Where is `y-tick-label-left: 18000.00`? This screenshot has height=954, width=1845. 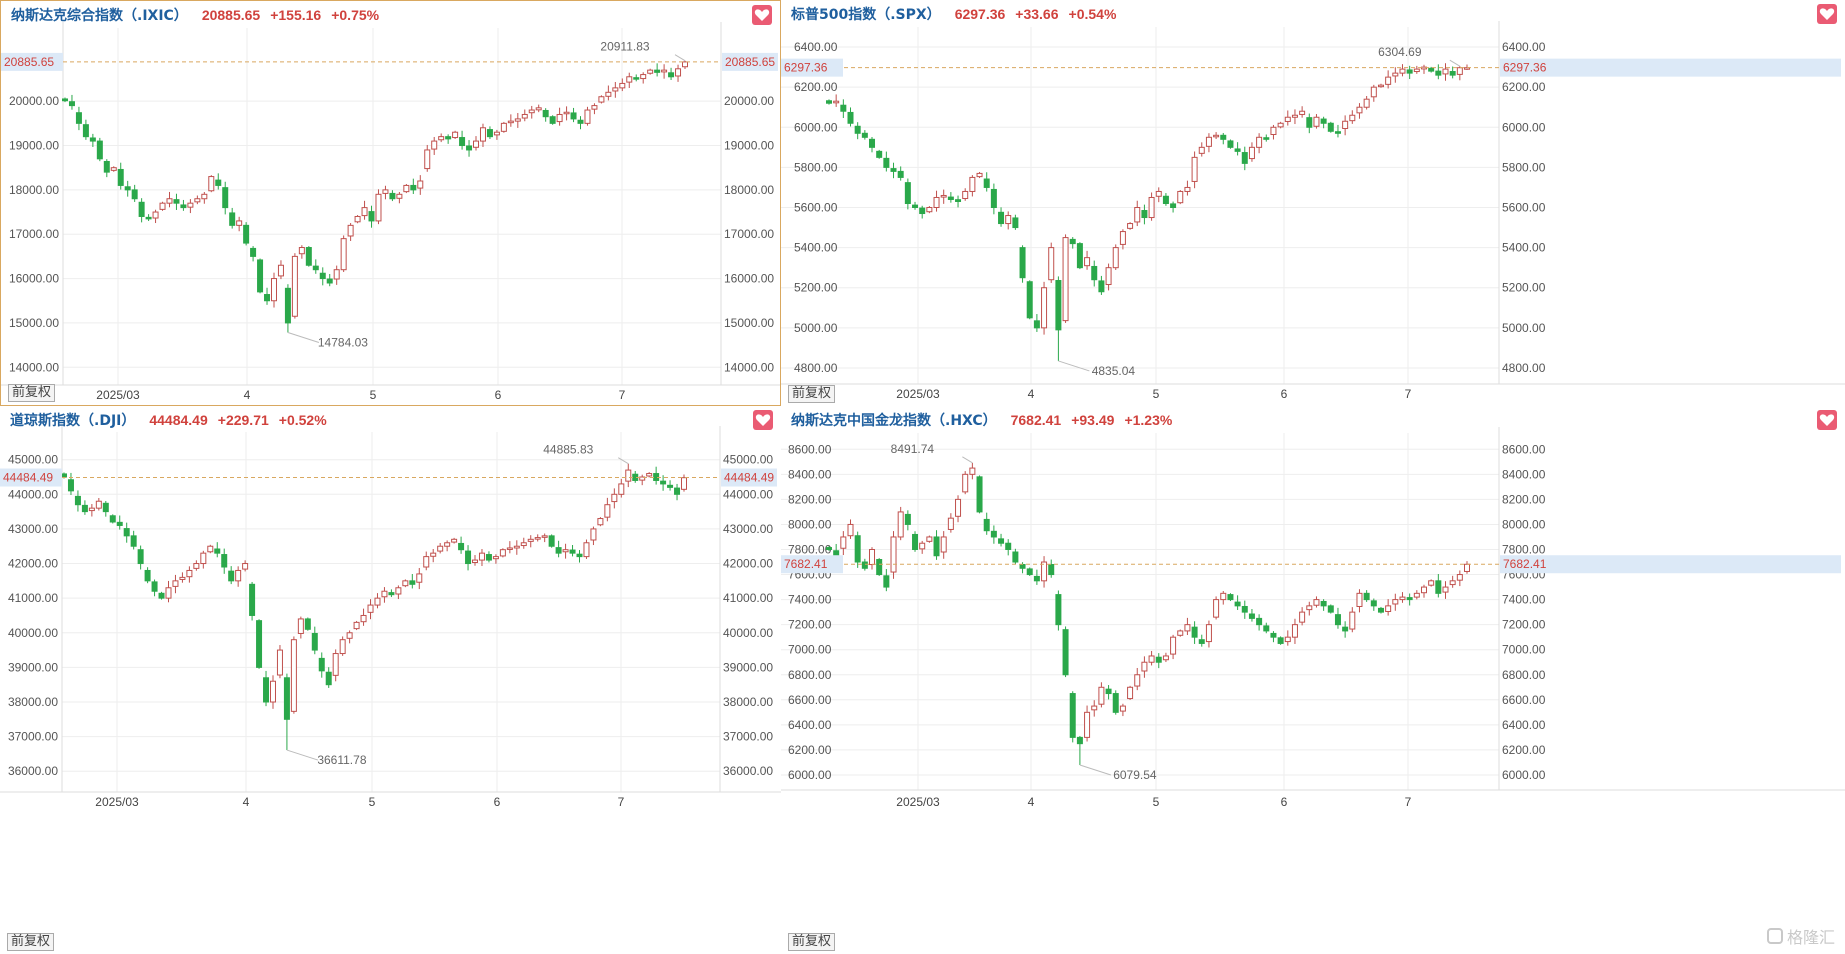
y-tick-label-left: 18000.00 is located at coordinates (34, 190).